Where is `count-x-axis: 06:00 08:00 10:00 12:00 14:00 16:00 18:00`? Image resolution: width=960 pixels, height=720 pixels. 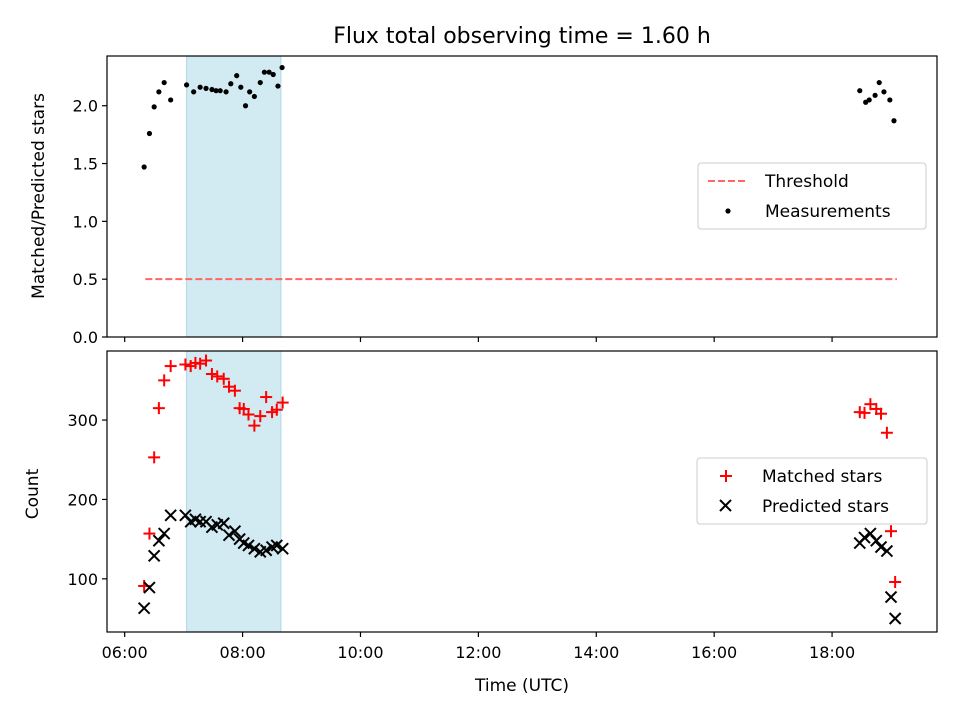
count-x-axis: 06:00 08:00 10:00 12:00 14:00 16:00 18:00 is located at coordinates (478, 647).